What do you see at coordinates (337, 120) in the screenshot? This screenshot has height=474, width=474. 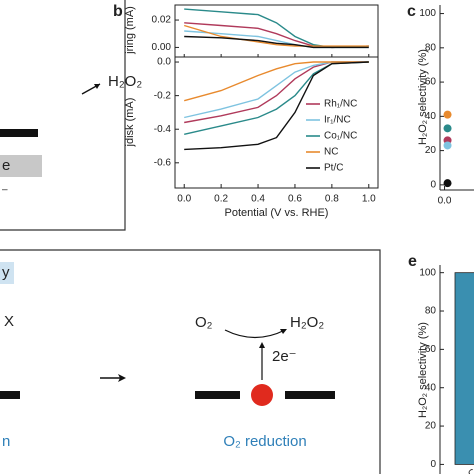 I see `legend-label: Ir₁/NC` at bounding box center [337, 120].